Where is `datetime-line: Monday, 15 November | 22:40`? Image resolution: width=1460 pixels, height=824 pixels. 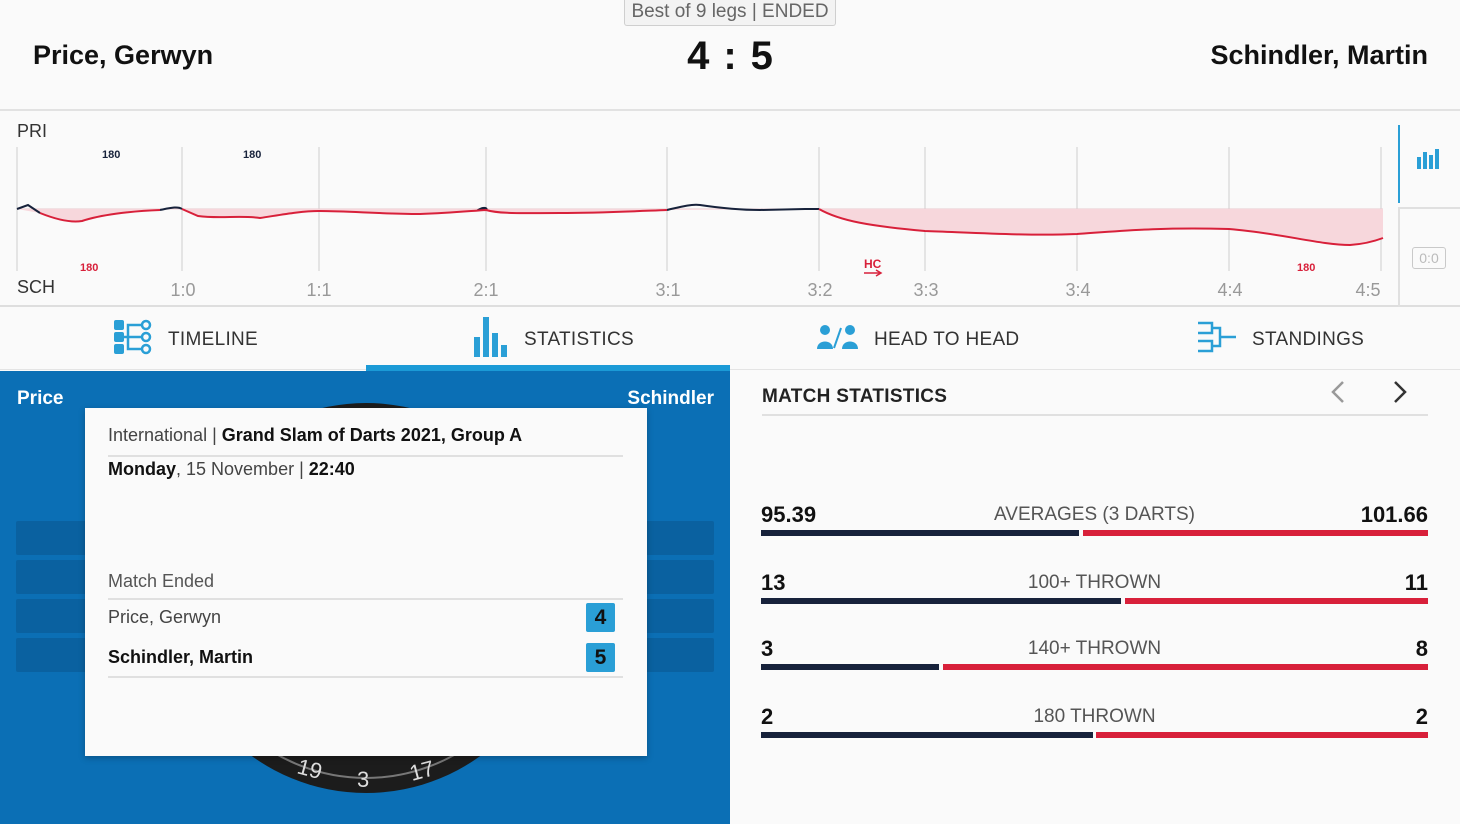 datetime-line: Monday, 15 November | 22:40 is located at coordinates (231, 469).